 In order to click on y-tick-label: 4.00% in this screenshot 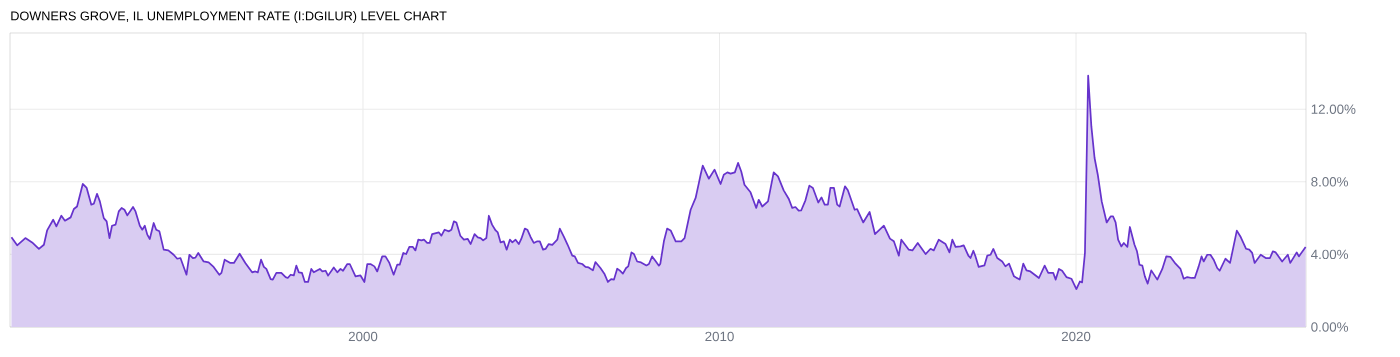, I will do `click(1330, 254)`.